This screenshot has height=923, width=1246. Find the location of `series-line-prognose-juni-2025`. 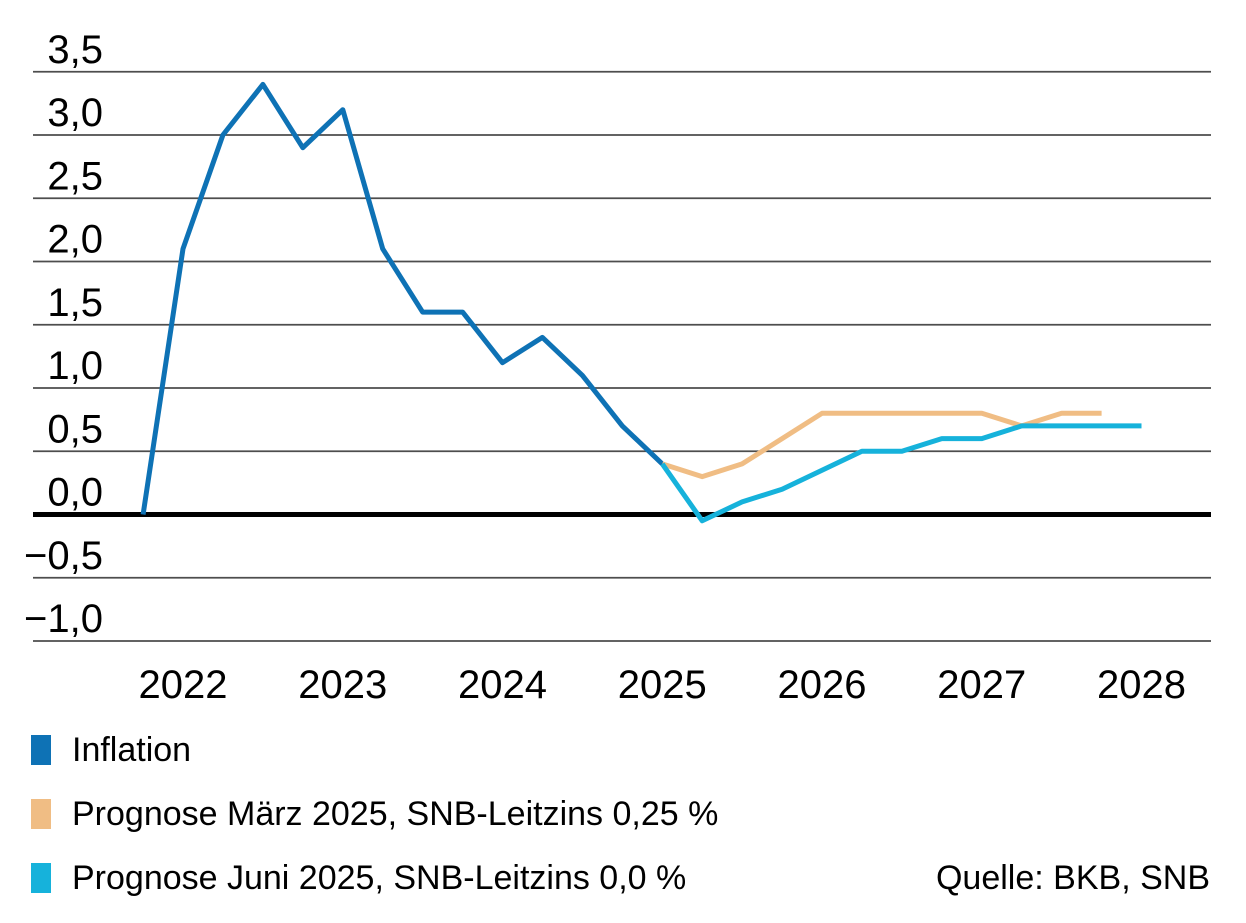

series-line-prognose-juni-2025 is located at coordinates (901, 473).